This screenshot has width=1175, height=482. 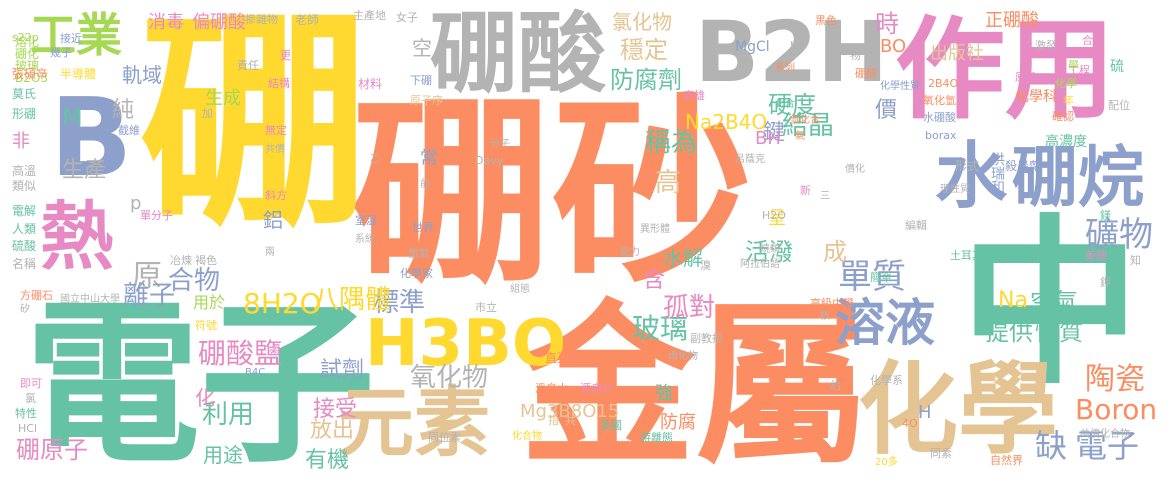 I want to click on cloud-word: 室溫, so click(x=366, y=220).